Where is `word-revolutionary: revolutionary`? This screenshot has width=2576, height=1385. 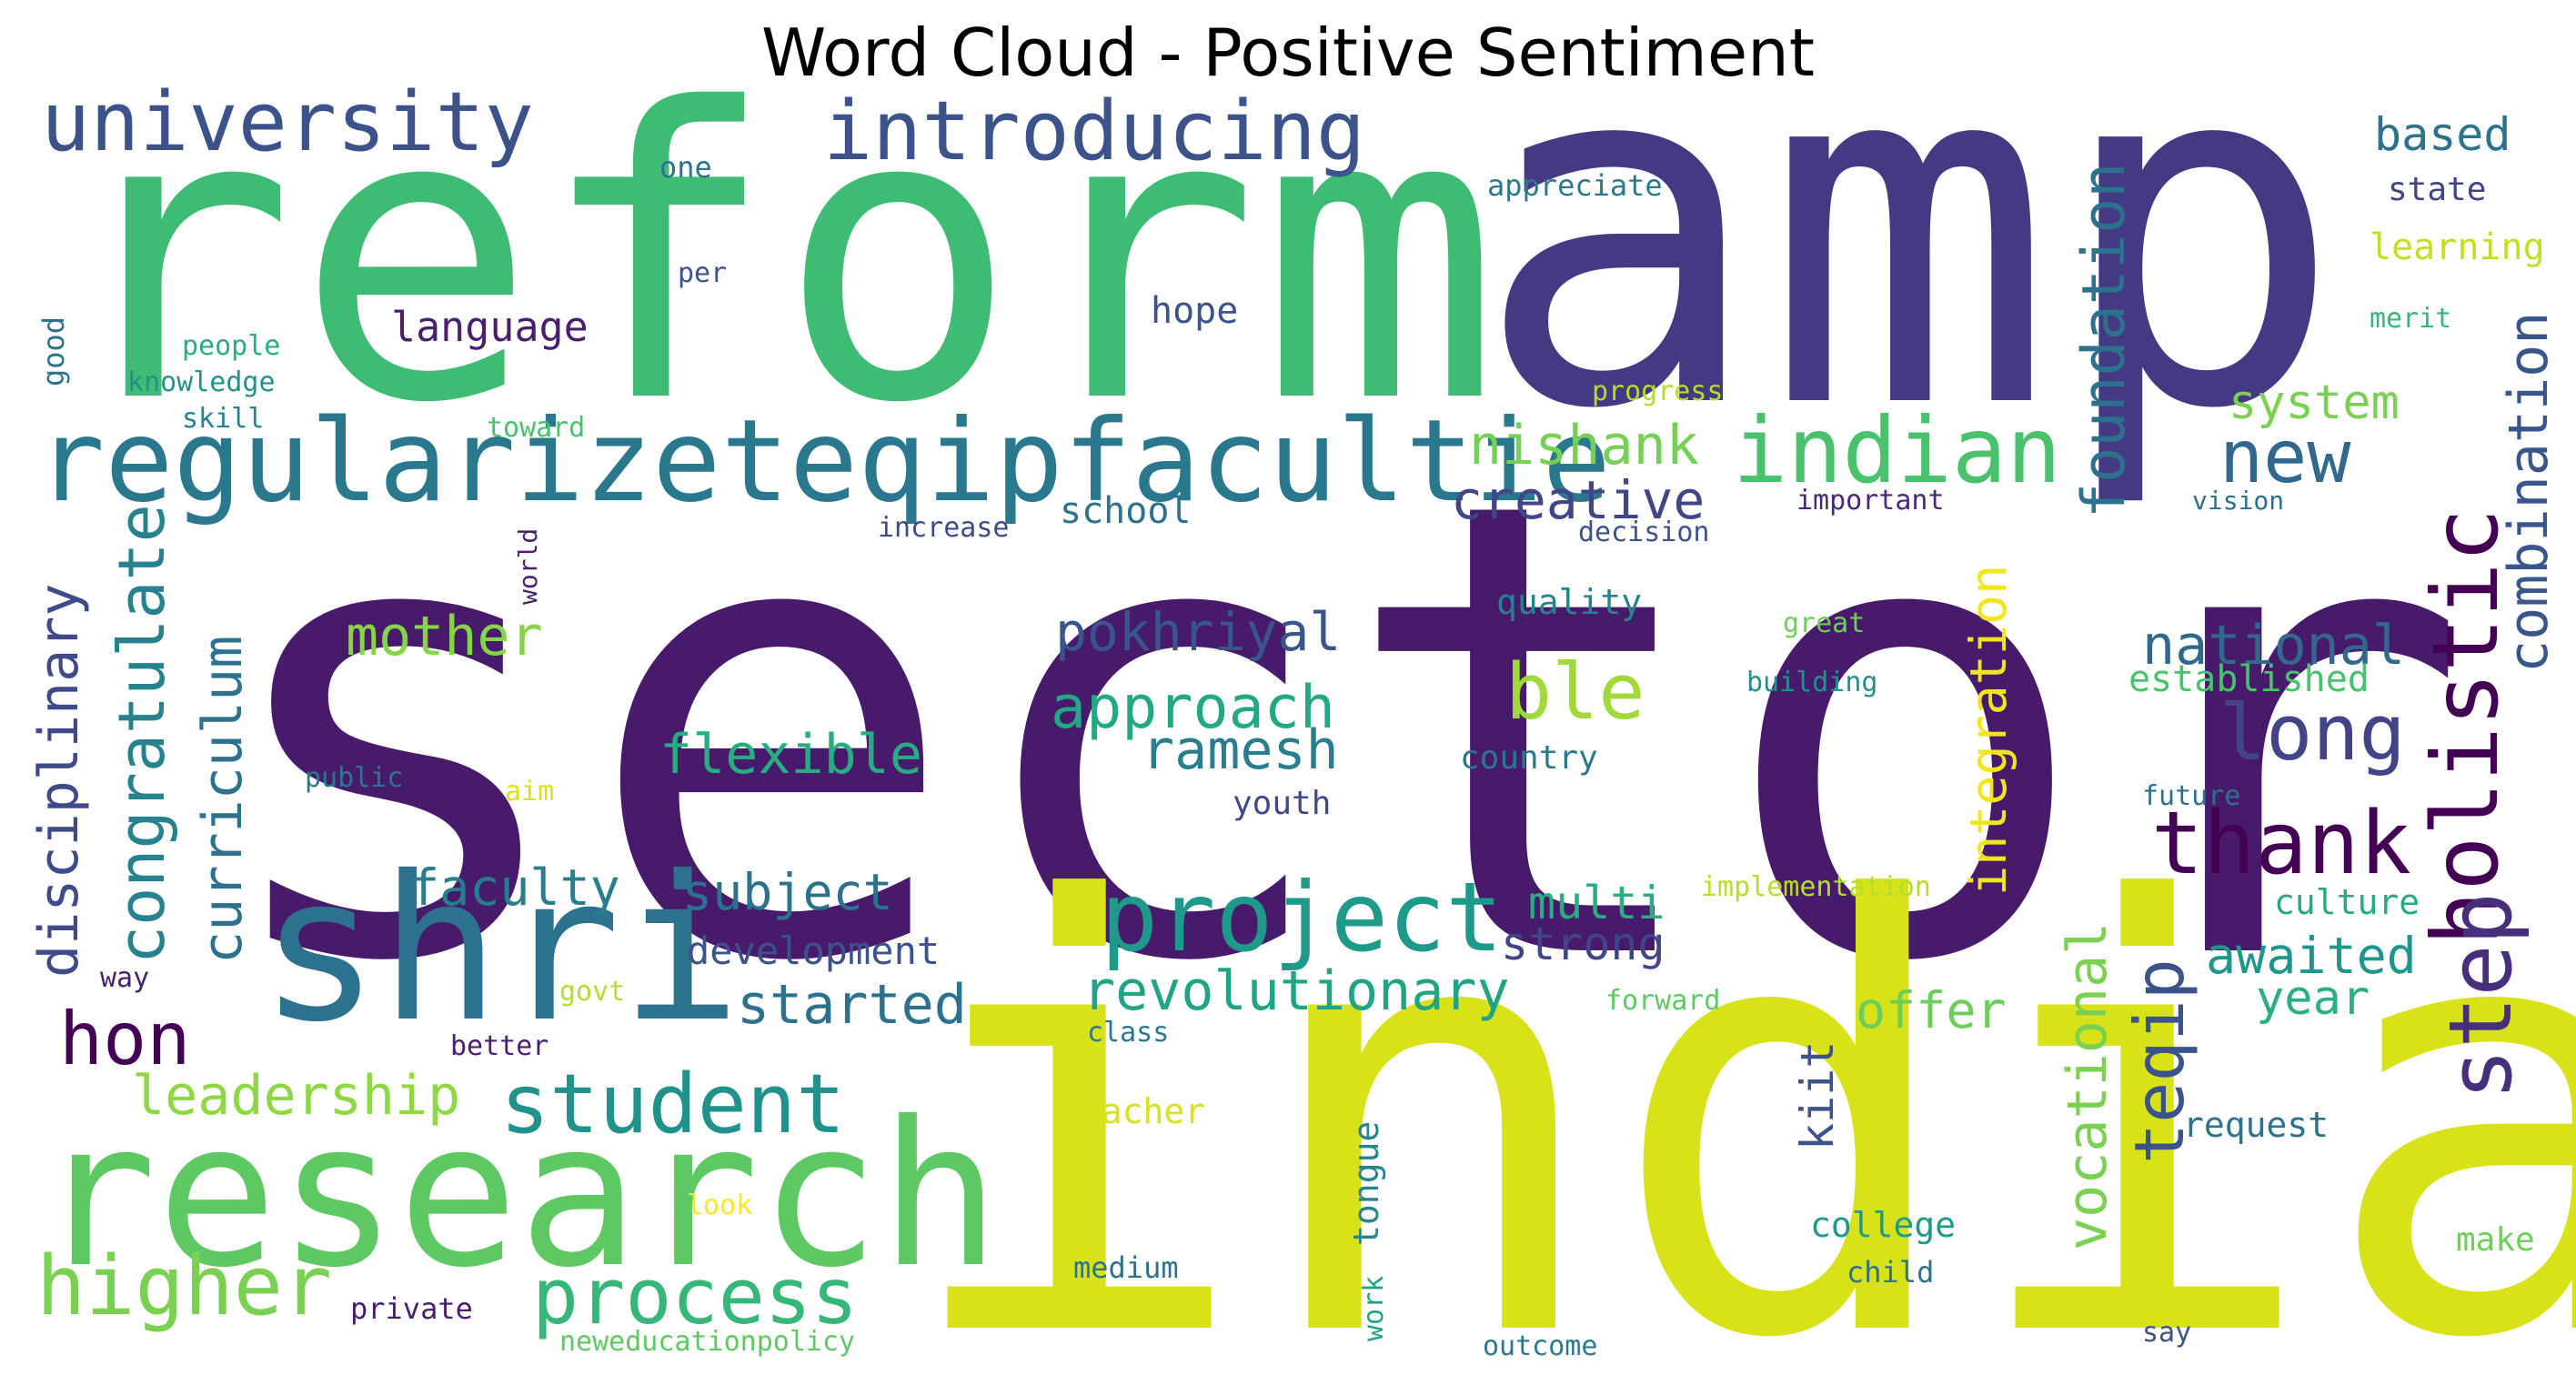
word-revolutionary: revolutionary is located at coordinates (1296, 991).